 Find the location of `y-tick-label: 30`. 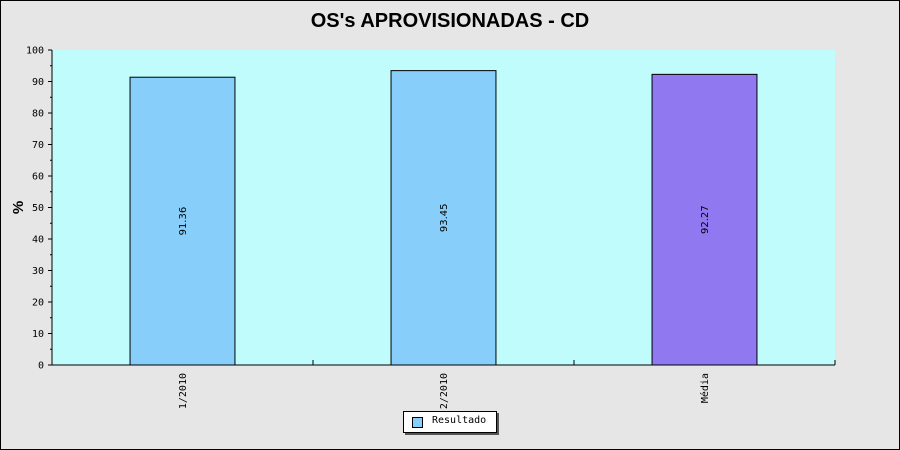

y-tick-label: 30 is located at coordinates (38, 271).